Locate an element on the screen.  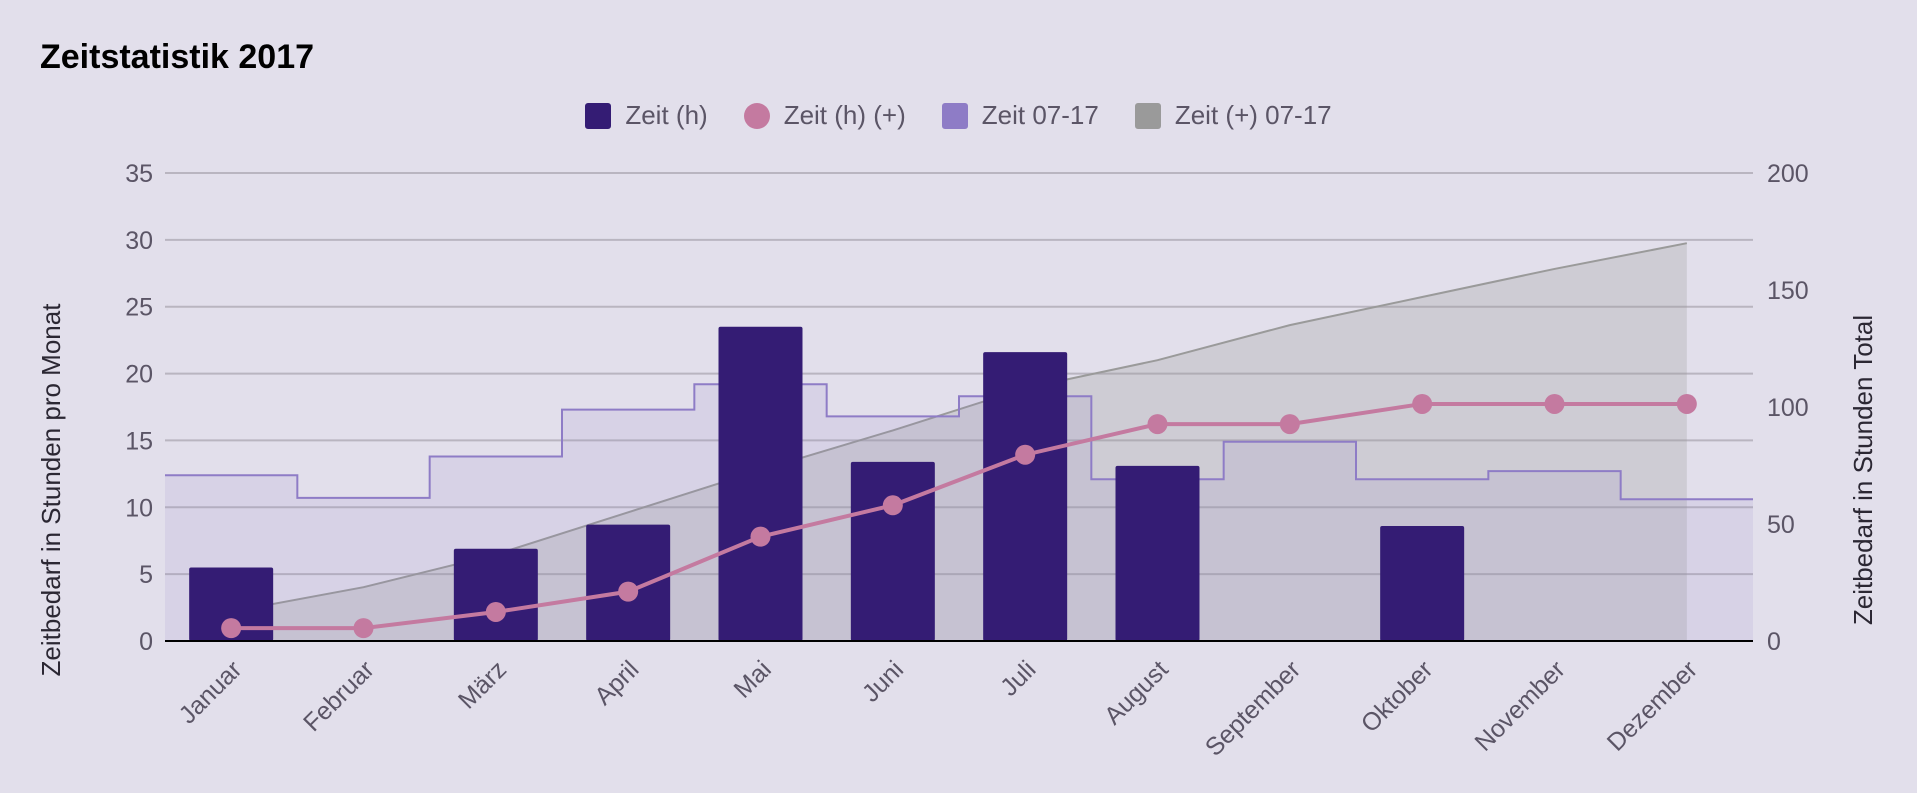
y-tick-label: 20 is located at coordinates (139, 375).